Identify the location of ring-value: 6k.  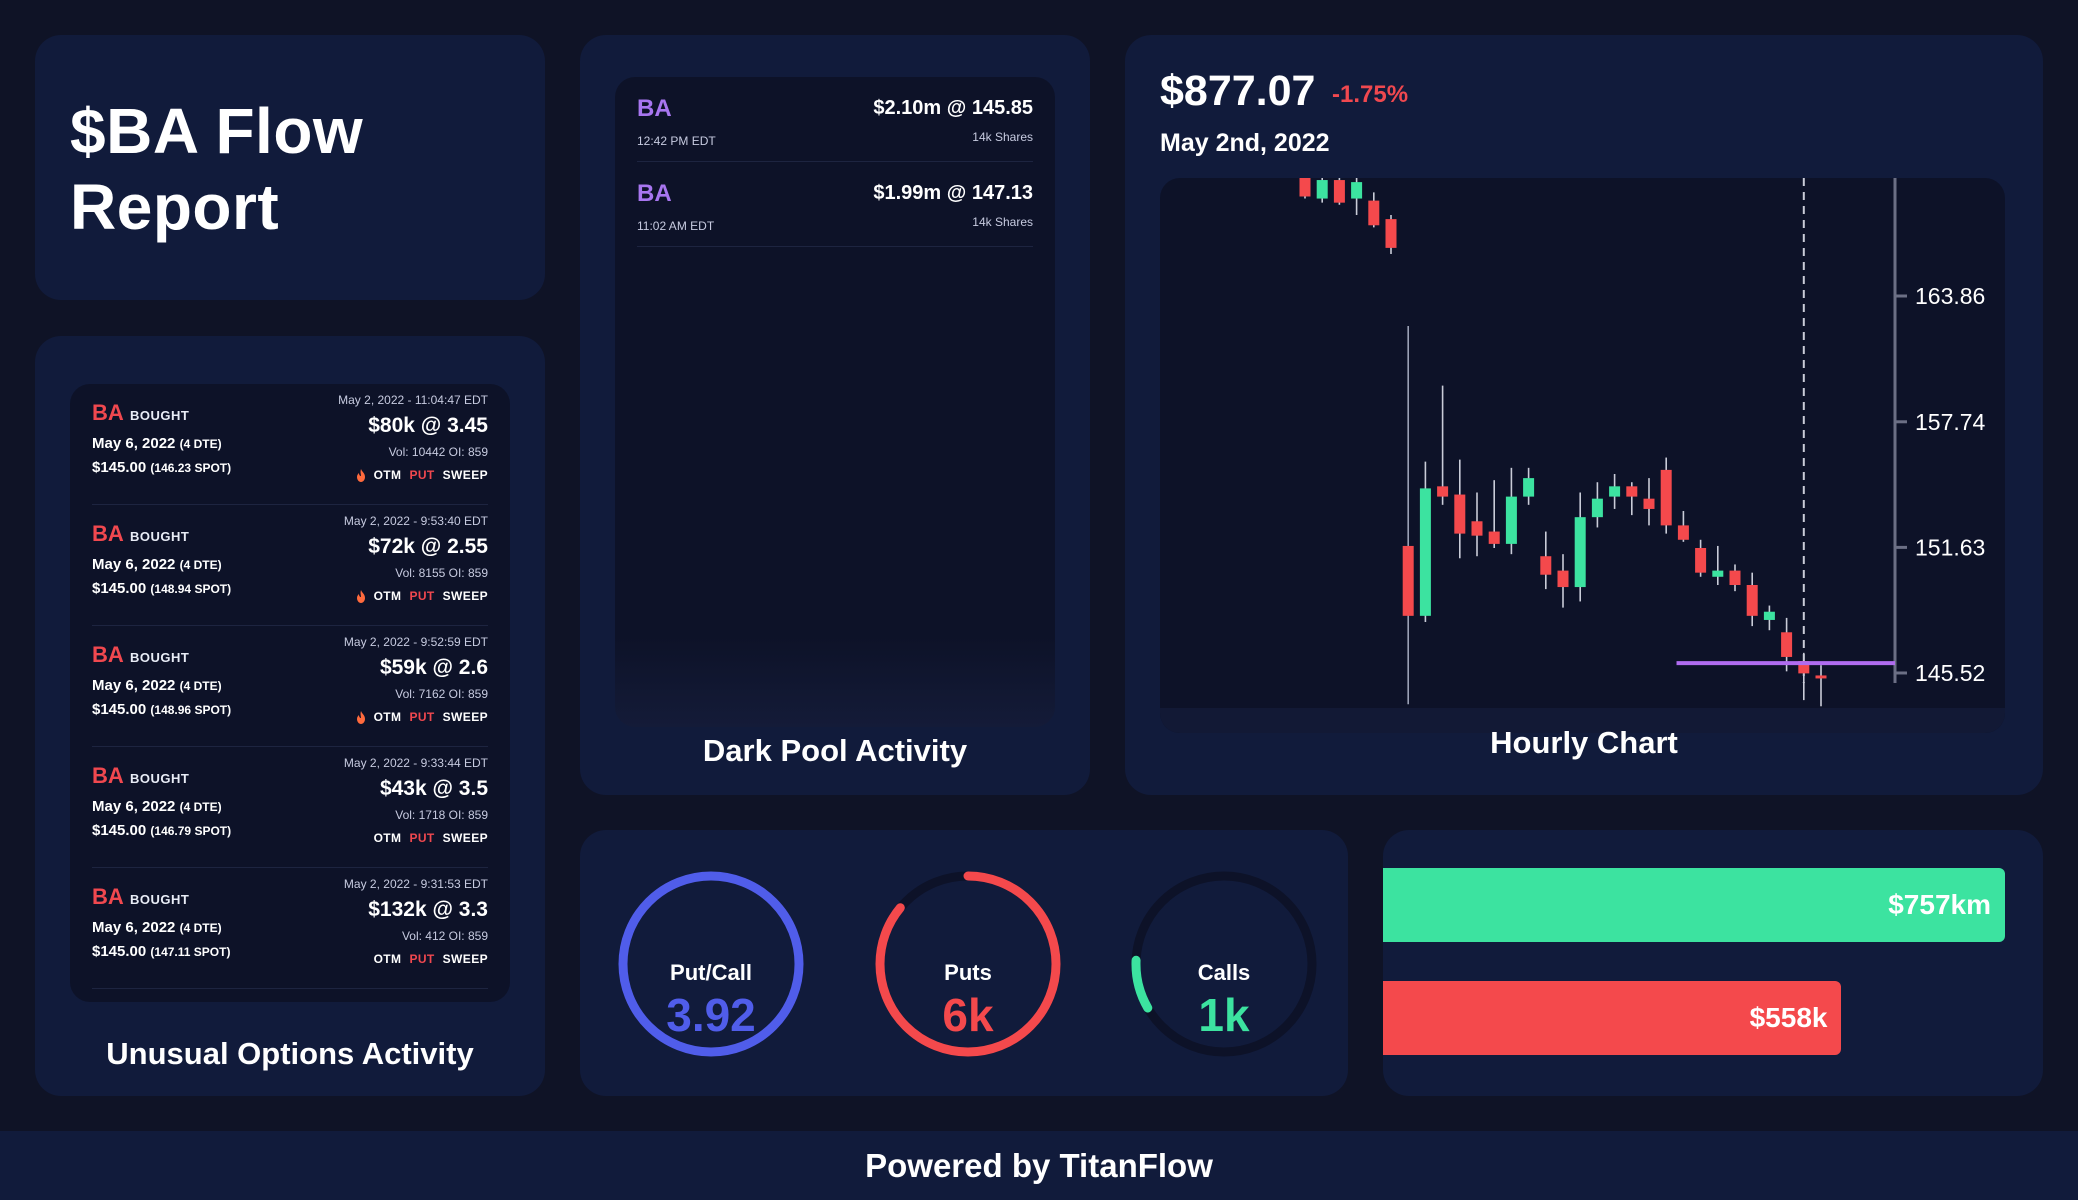
(968, 1015).